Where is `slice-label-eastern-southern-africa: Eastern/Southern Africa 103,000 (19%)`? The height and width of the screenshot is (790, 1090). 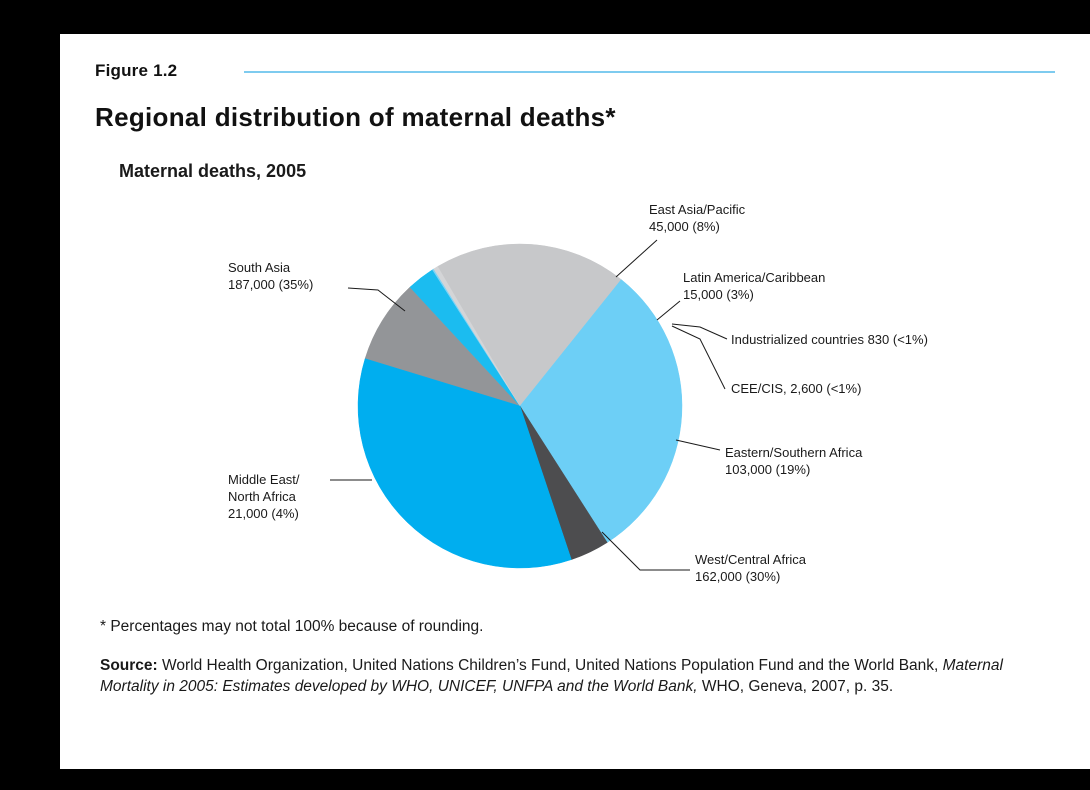
slice-label-eastern-southern-africa: Eastern/Southern Africa 103,000 (19%) is located at coordinates (794, 461).